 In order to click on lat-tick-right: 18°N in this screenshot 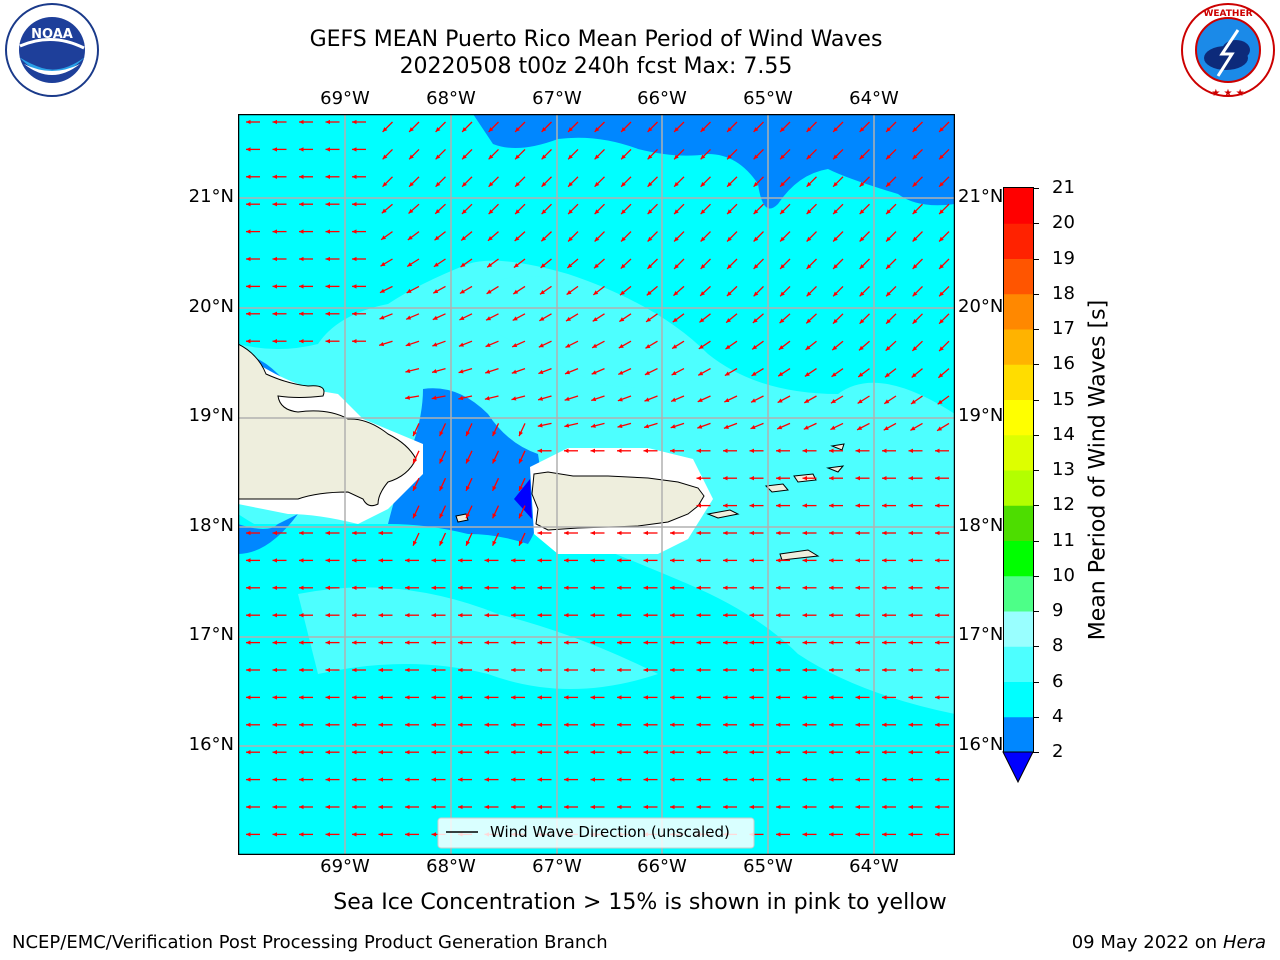, I will do `click(981, 525)`.